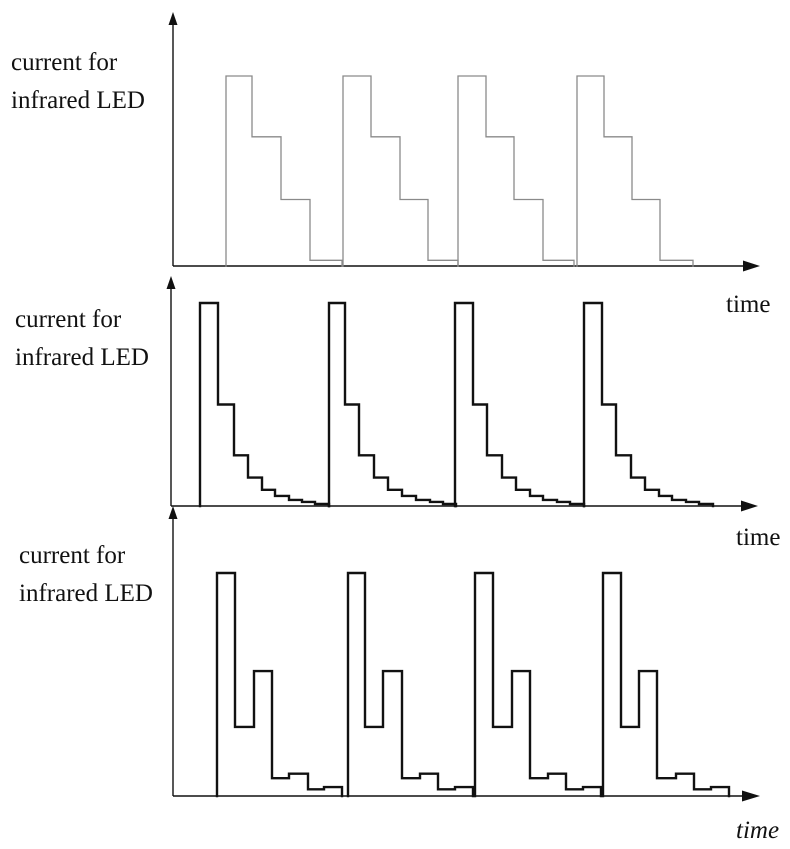  Describe the element at coordinates (757, 830) in the screenshot. I see `panel-3-x-axis-label: time` at that location.